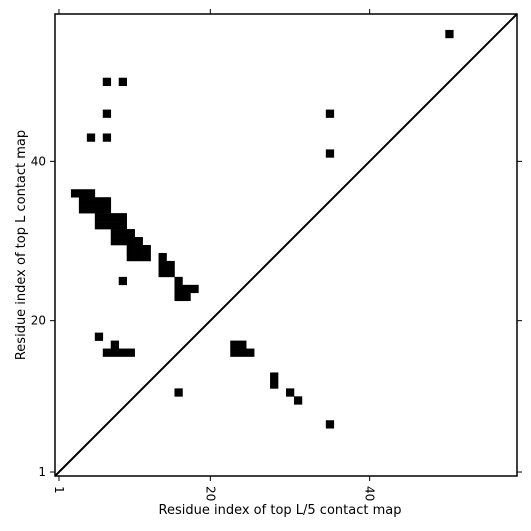  What do you see at coordinates (59, 490) in the screenshot?
I see `x-tick-label: 1` at bounding box center [59, 490].